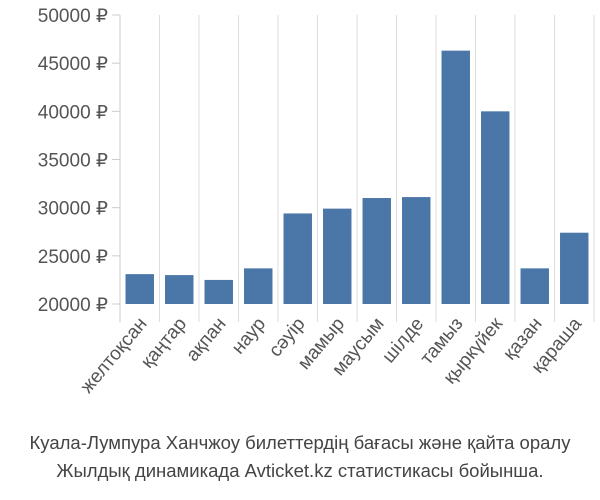 This screenshot has height=500, width=600. What do you see at coordinates (116, 168) in the screenshot?
I see `axes` at bounding box center [116, 168].